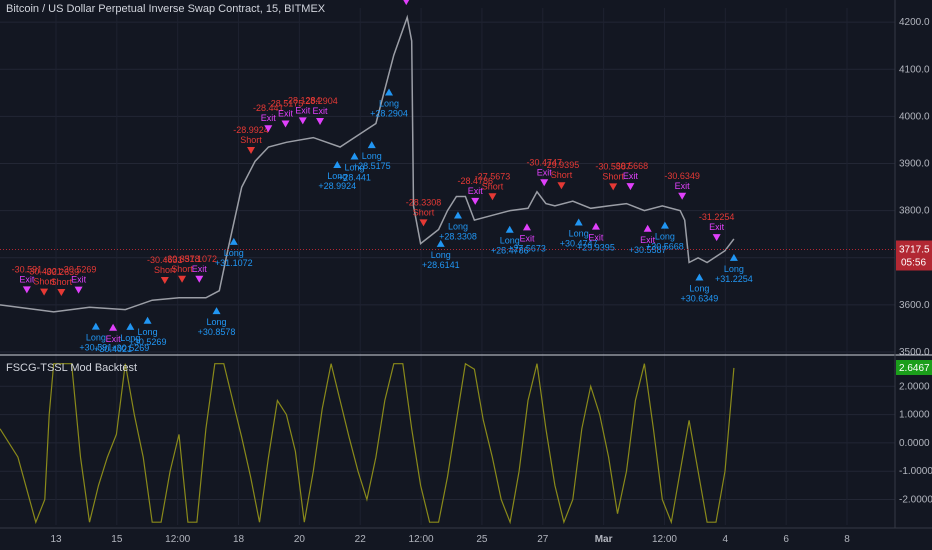 The height and width of the screenshot is (550, 932). What do you see at coordinates (726, 539) in the screenshot?
I see `time-tick-label: 4` at bounding box center [726, 539].